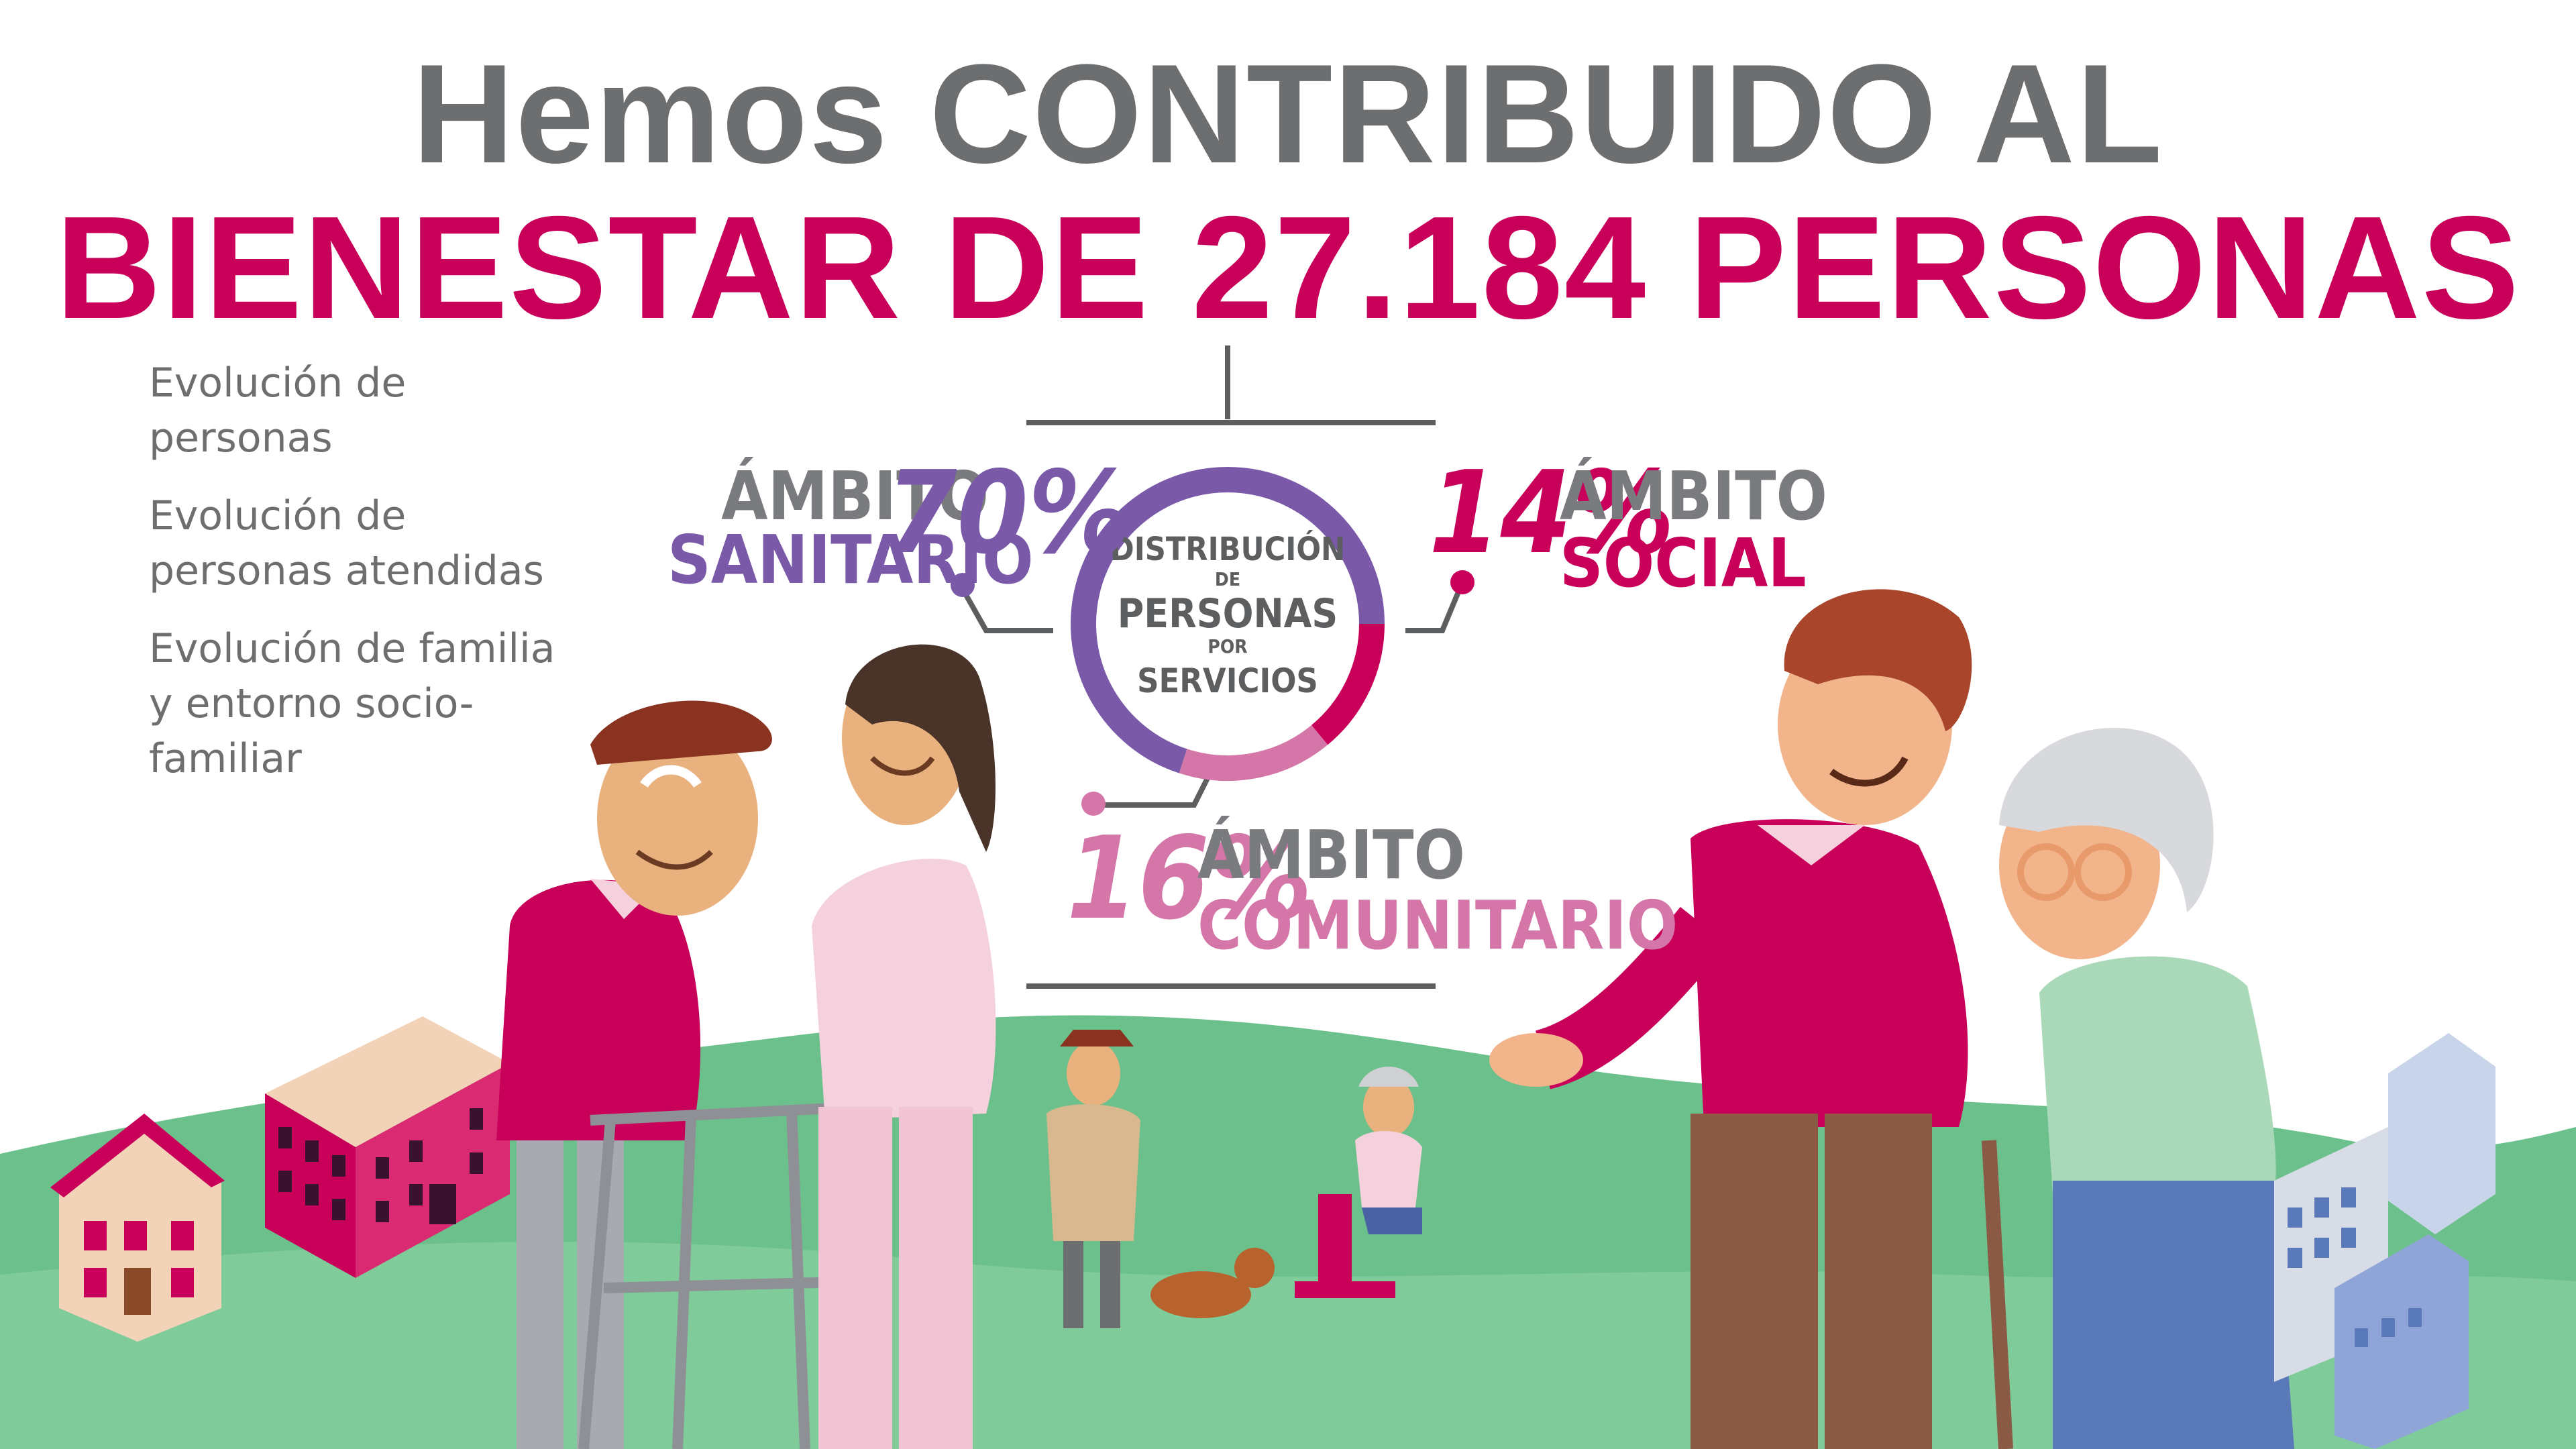  I want to click on donut-title-part-5: SERVICIOS, so click(1227, 680).